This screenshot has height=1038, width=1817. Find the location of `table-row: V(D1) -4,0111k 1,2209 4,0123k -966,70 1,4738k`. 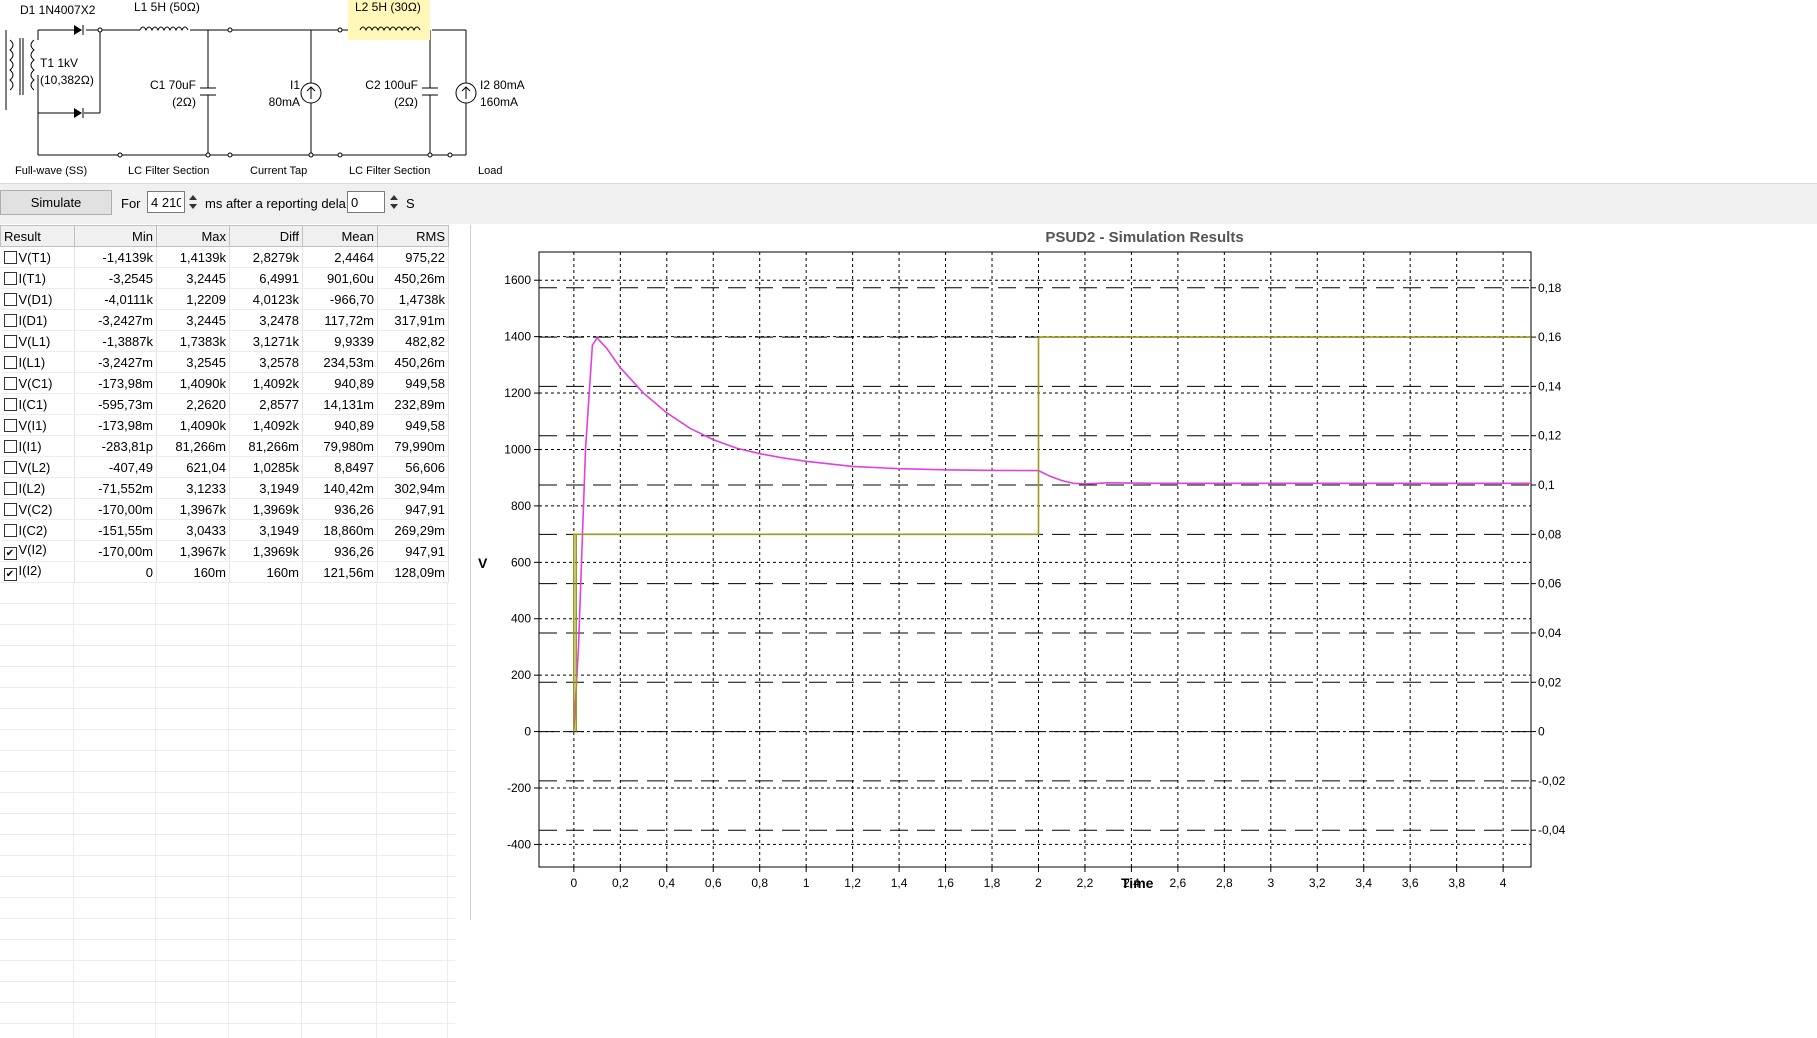

table-row: V(D1) -4,0111k 1,2209 4,0123k -966,70 1,4738k is located at coordinates (224, 299).